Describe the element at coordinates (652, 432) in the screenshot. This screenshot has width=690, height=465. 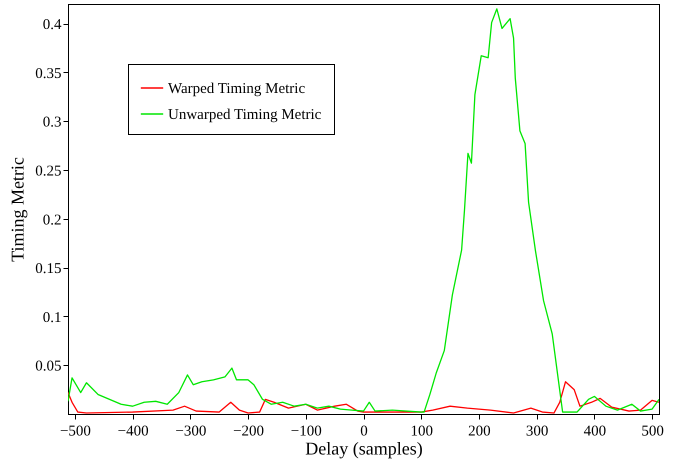
I see `x-tick-label: 500` at that location.